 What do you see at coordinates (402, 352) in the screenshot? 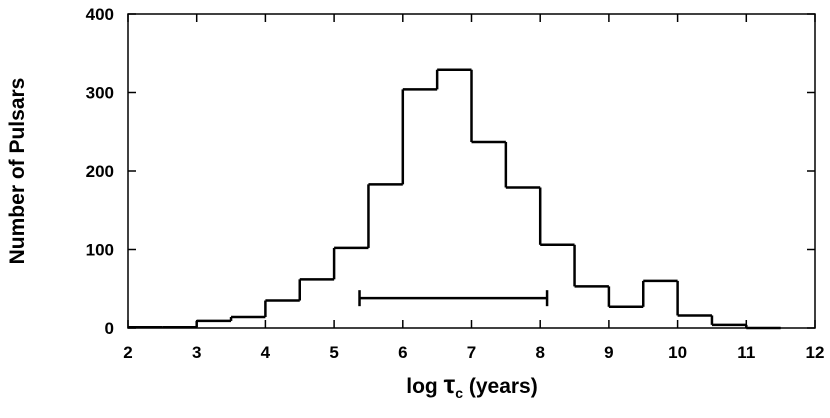
I see `x-tick-label: 6` at bounding box center [402, 352].